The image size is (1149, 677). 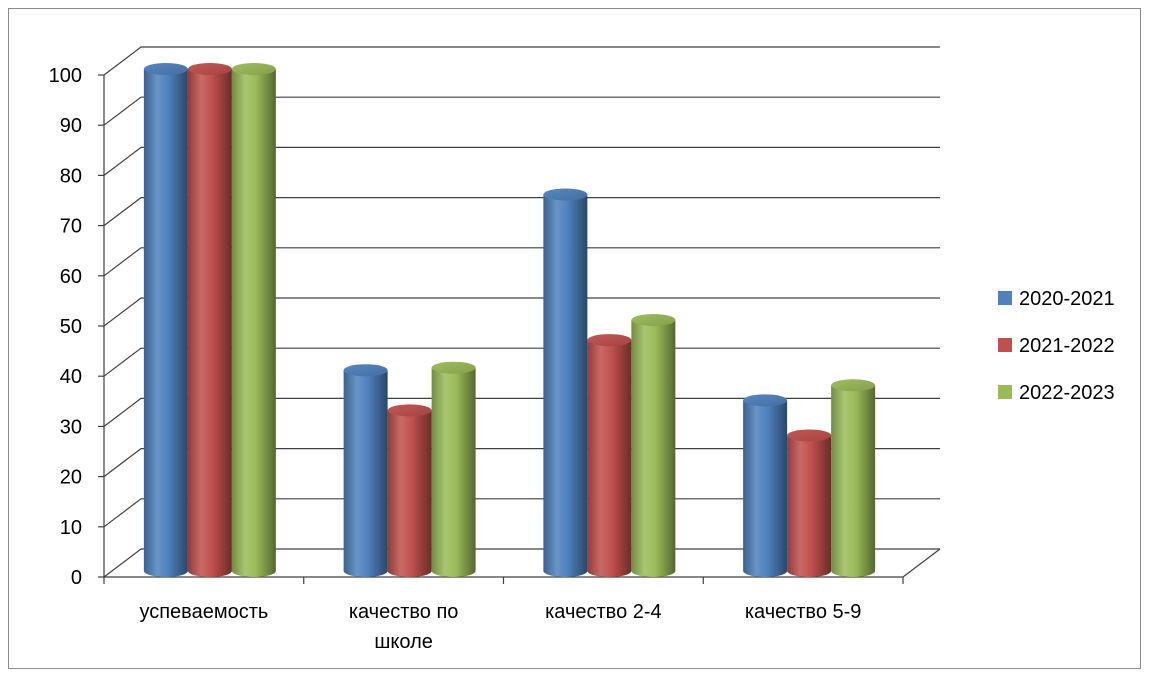 I want to click on y-tick-label: 90, so click(x=71, y=126).